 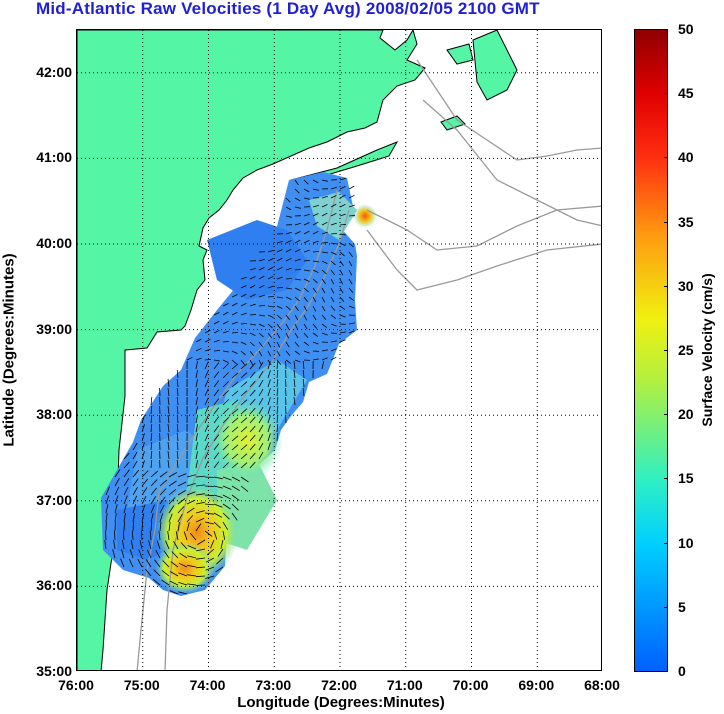 I want to click on x-tick-label: 68:00, so click(x=602, y=685).